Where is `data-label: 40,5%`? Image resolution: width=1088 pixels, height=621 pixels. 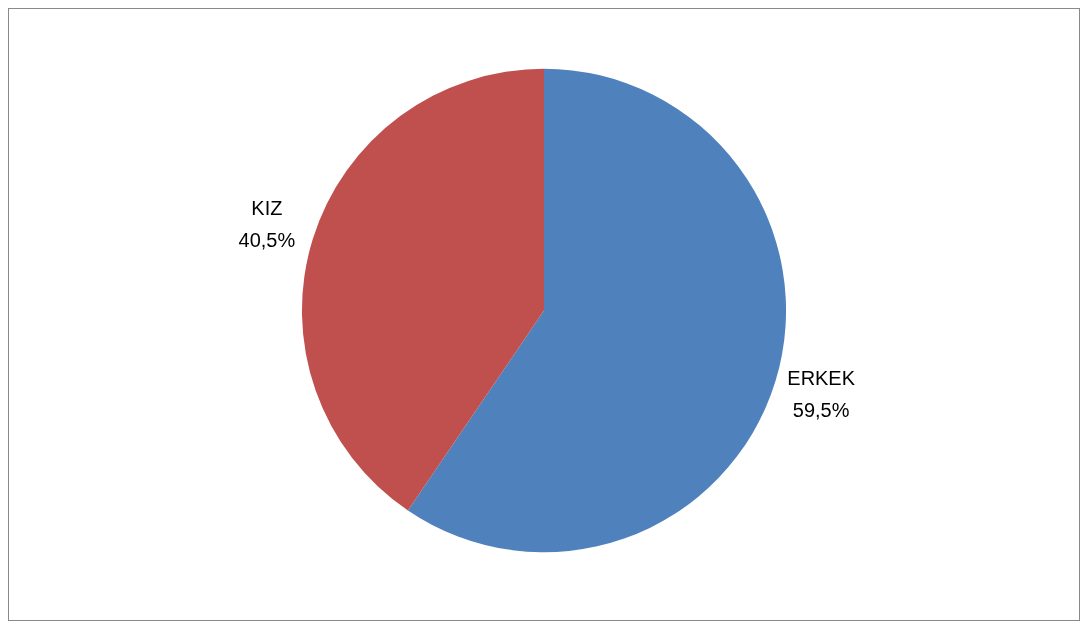 data-label: 40,5% is located at coordinates (267, 239).